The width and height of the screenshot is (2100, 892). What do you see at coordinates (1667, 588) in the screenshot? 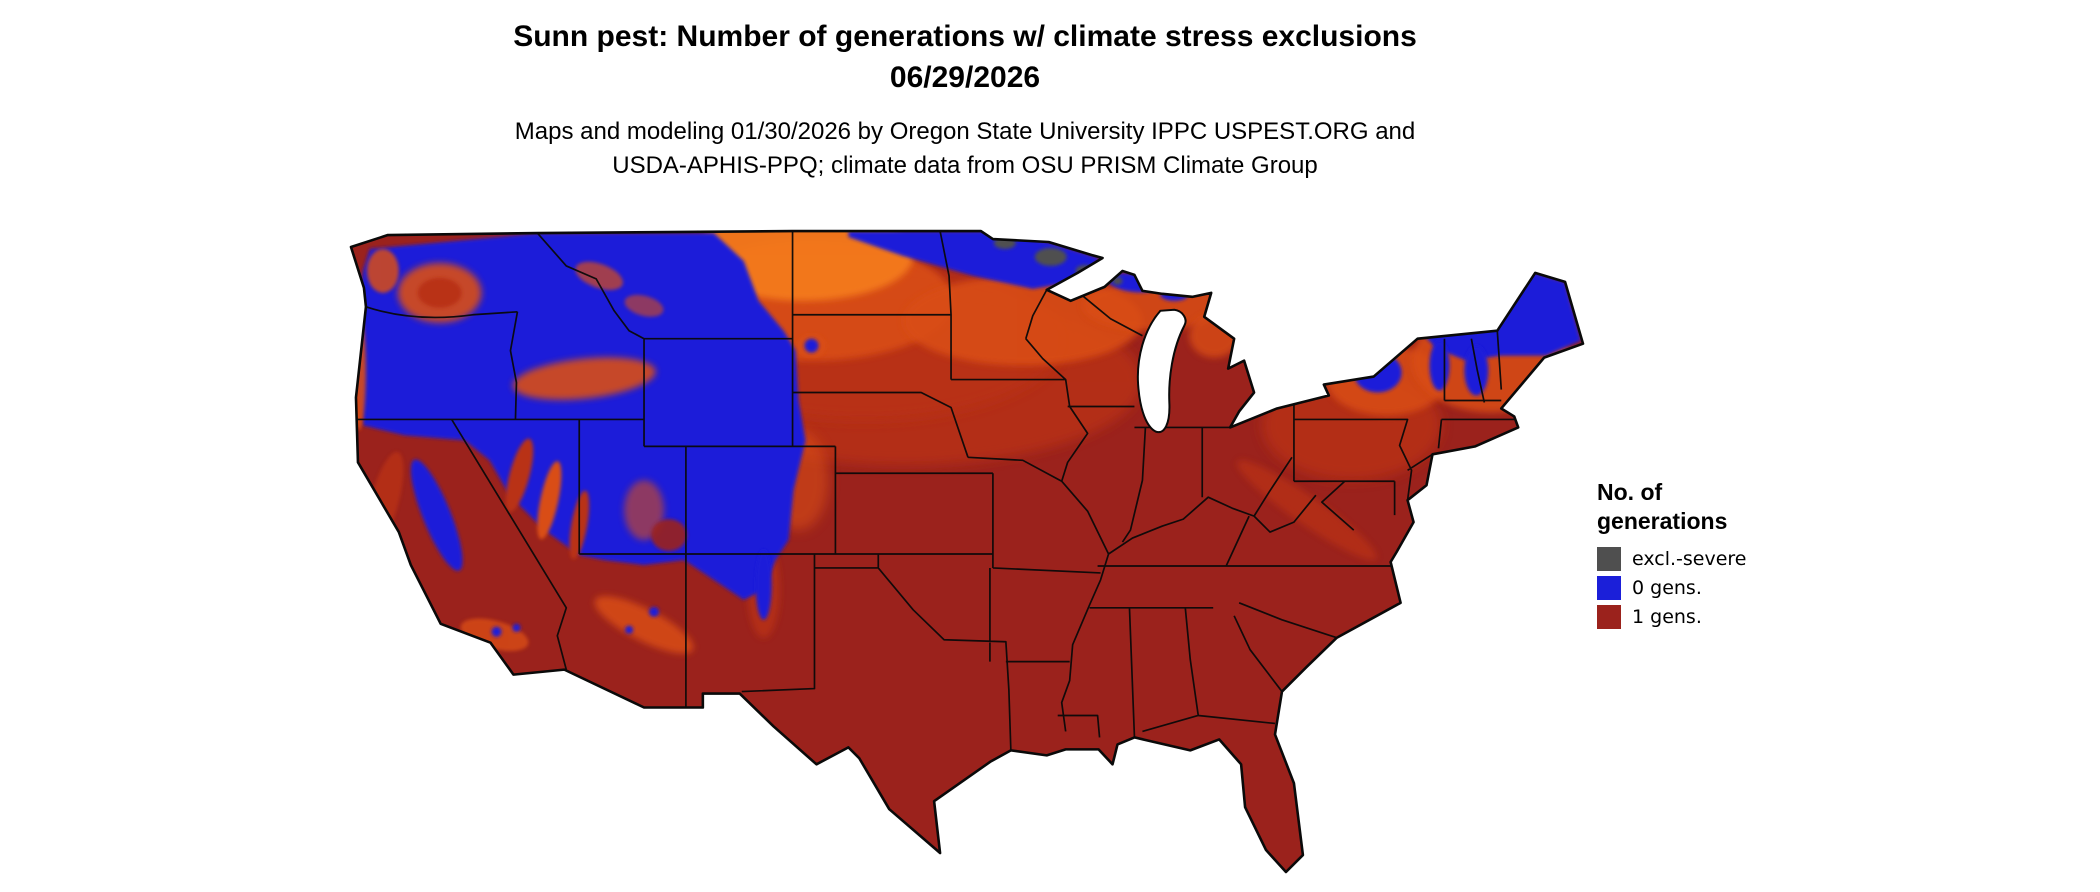
I see `legend-item-label: 0 gens.` at bounding box center [1667, 588].